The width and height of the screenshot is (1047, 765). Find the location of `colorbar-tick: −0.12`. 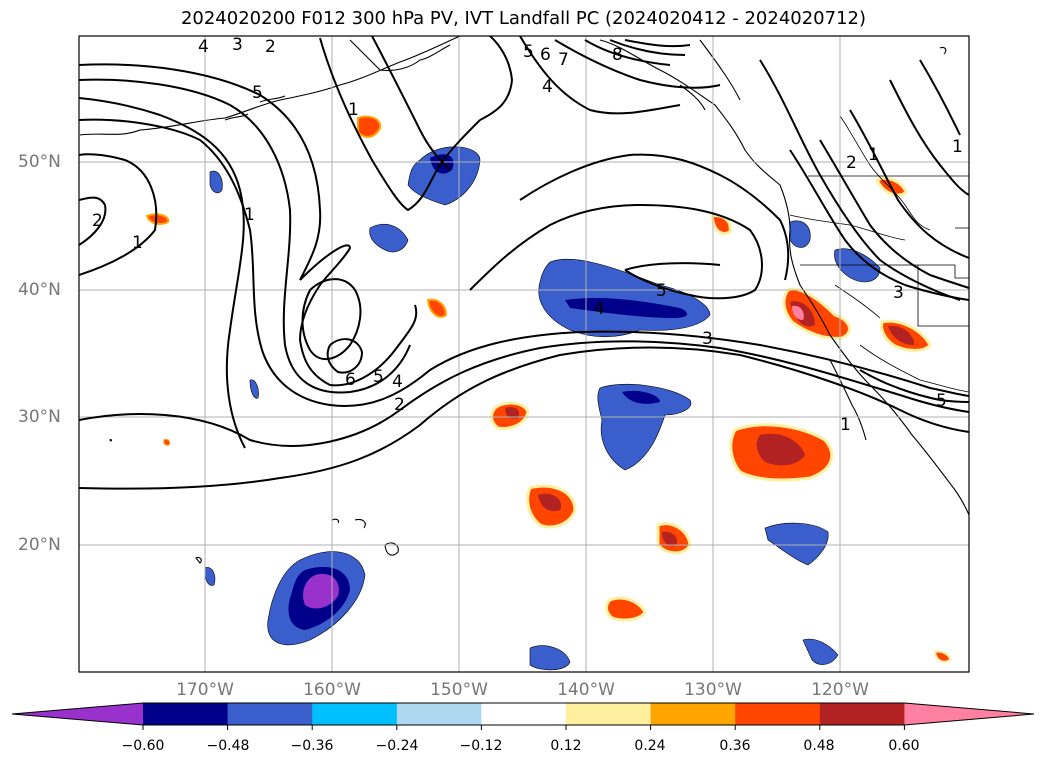

colorbar-tick: −0.12 is located at coordinates (481, 746).